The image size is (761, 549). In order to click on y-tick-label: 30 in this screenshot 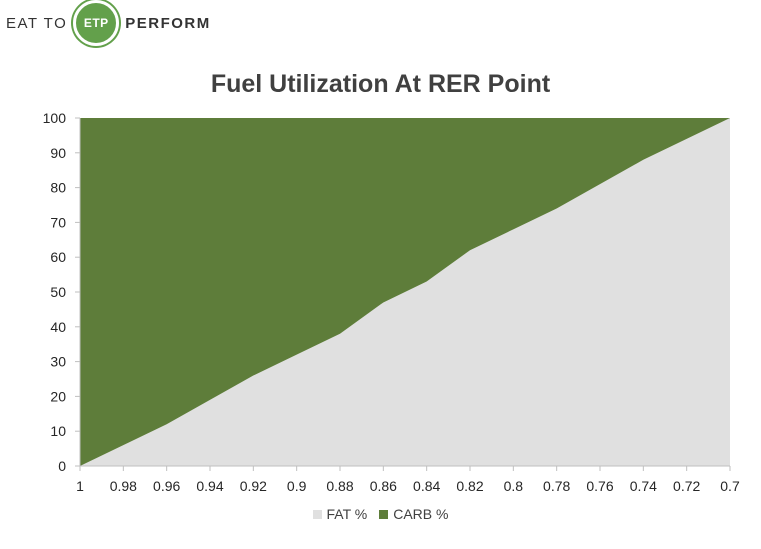, I will do `click(58, 362)`.